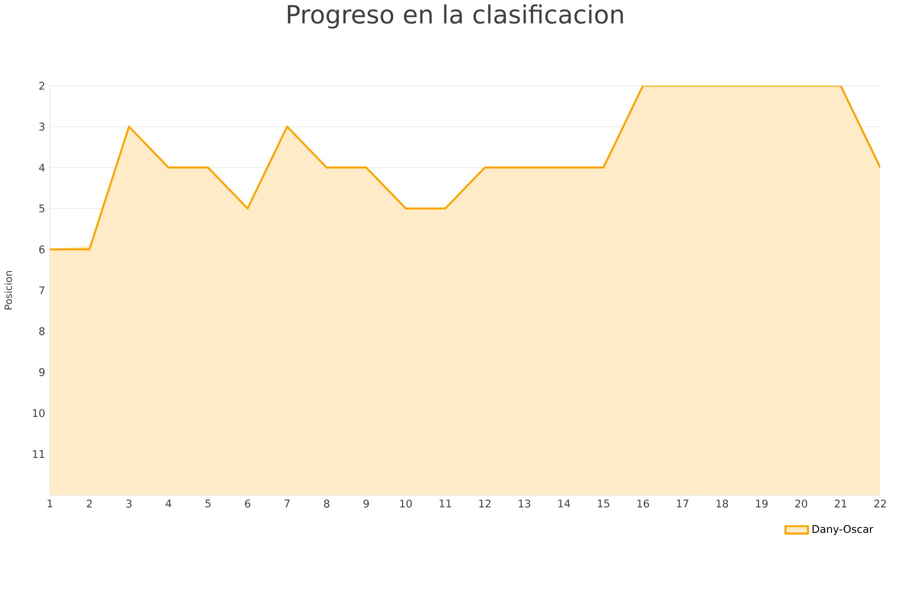 The height and width of the screenshot is (594, 900). Describe the element at coordinates (880, 504) in the screenshot. I see `x-tick-label: 22` at that location.